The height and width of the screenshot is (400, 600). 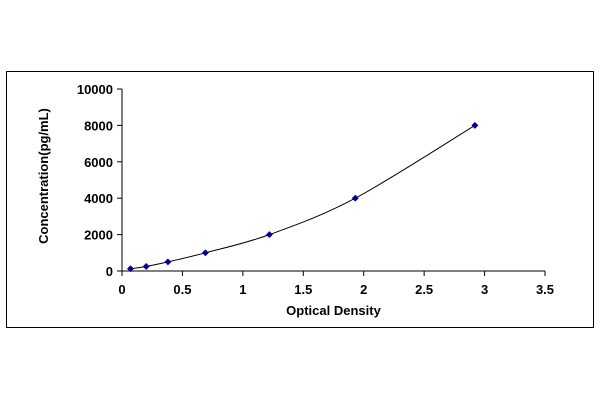 What do you see at coordinates (424, 289) in the screenshot?
I see `x-tick-label: 2.5` at bounding box center [424, 289].